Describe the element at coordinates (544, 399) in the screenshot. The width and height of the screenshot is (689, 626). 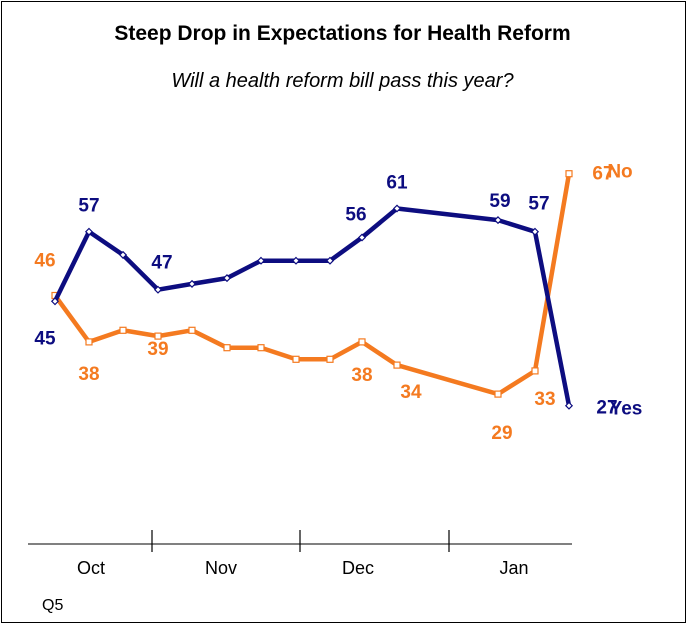
I see `data-label-no-13: 33` at that location.